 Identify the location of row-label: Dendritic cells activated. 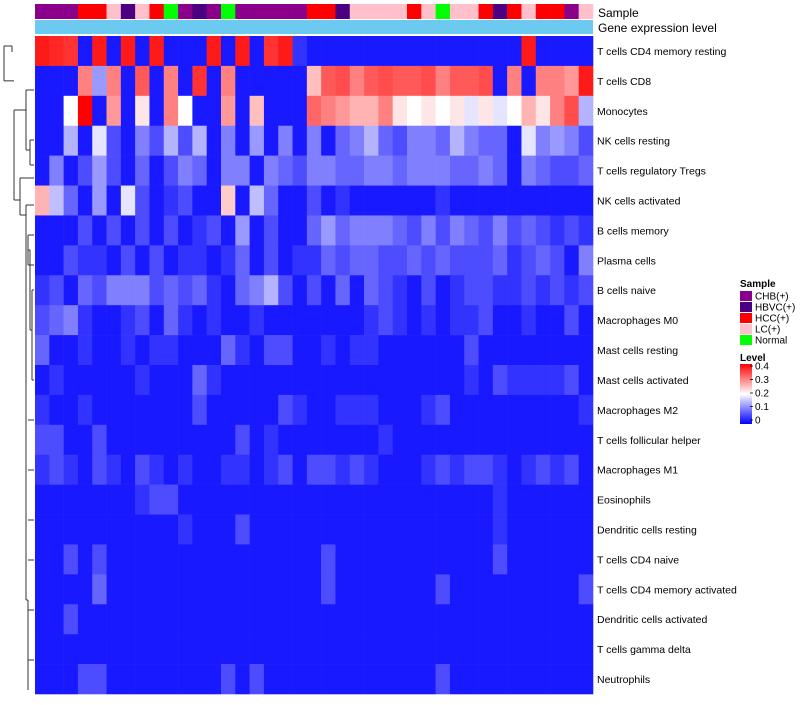
(652, 620).